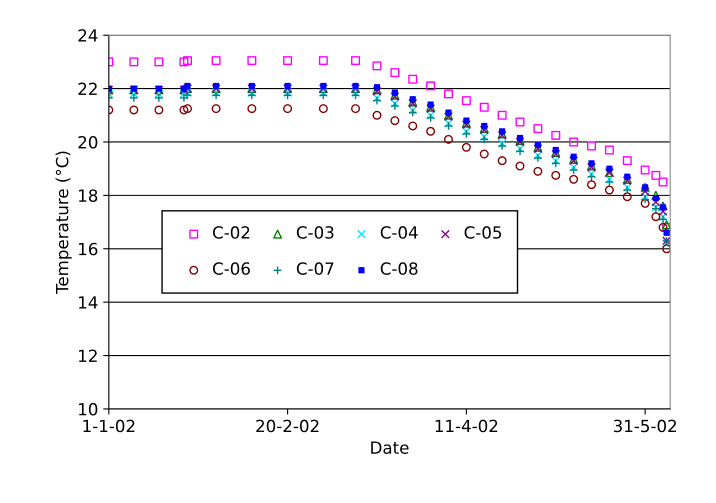  Describe the element at coordinates (483, 232) in the screenshot. I see `legend-label: C-05` at that location.